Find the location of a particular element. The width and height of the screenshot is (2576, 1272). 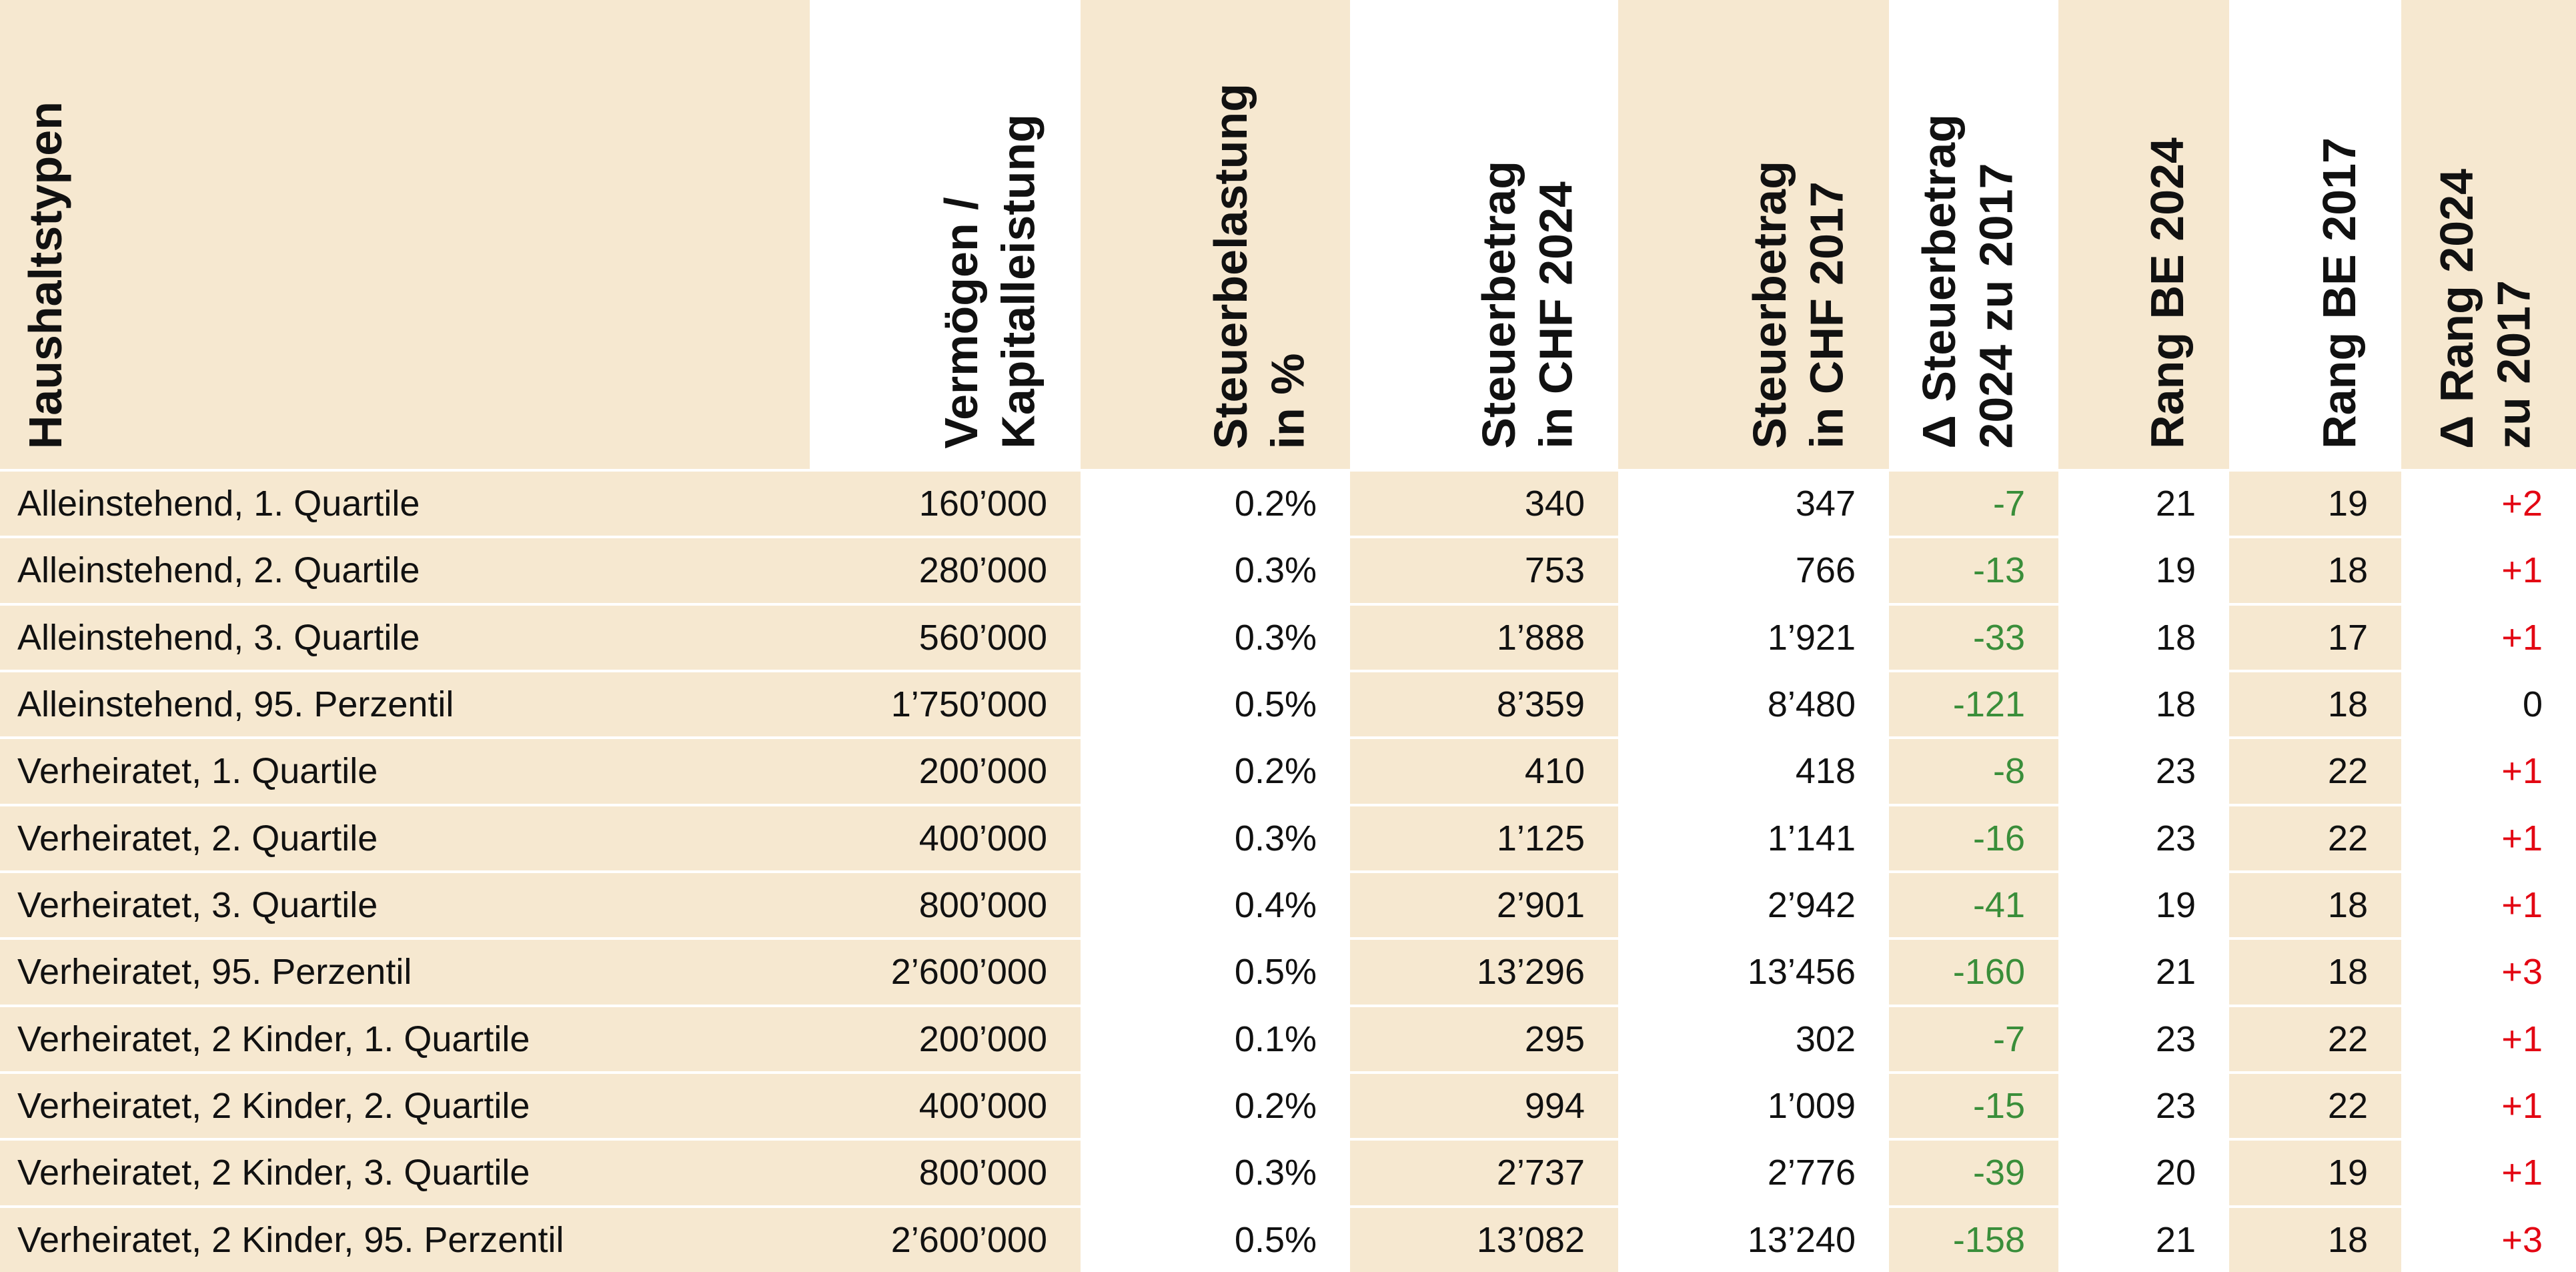

column-header-label: Steuerbelastung in % is located at coordinates (1259, 266).